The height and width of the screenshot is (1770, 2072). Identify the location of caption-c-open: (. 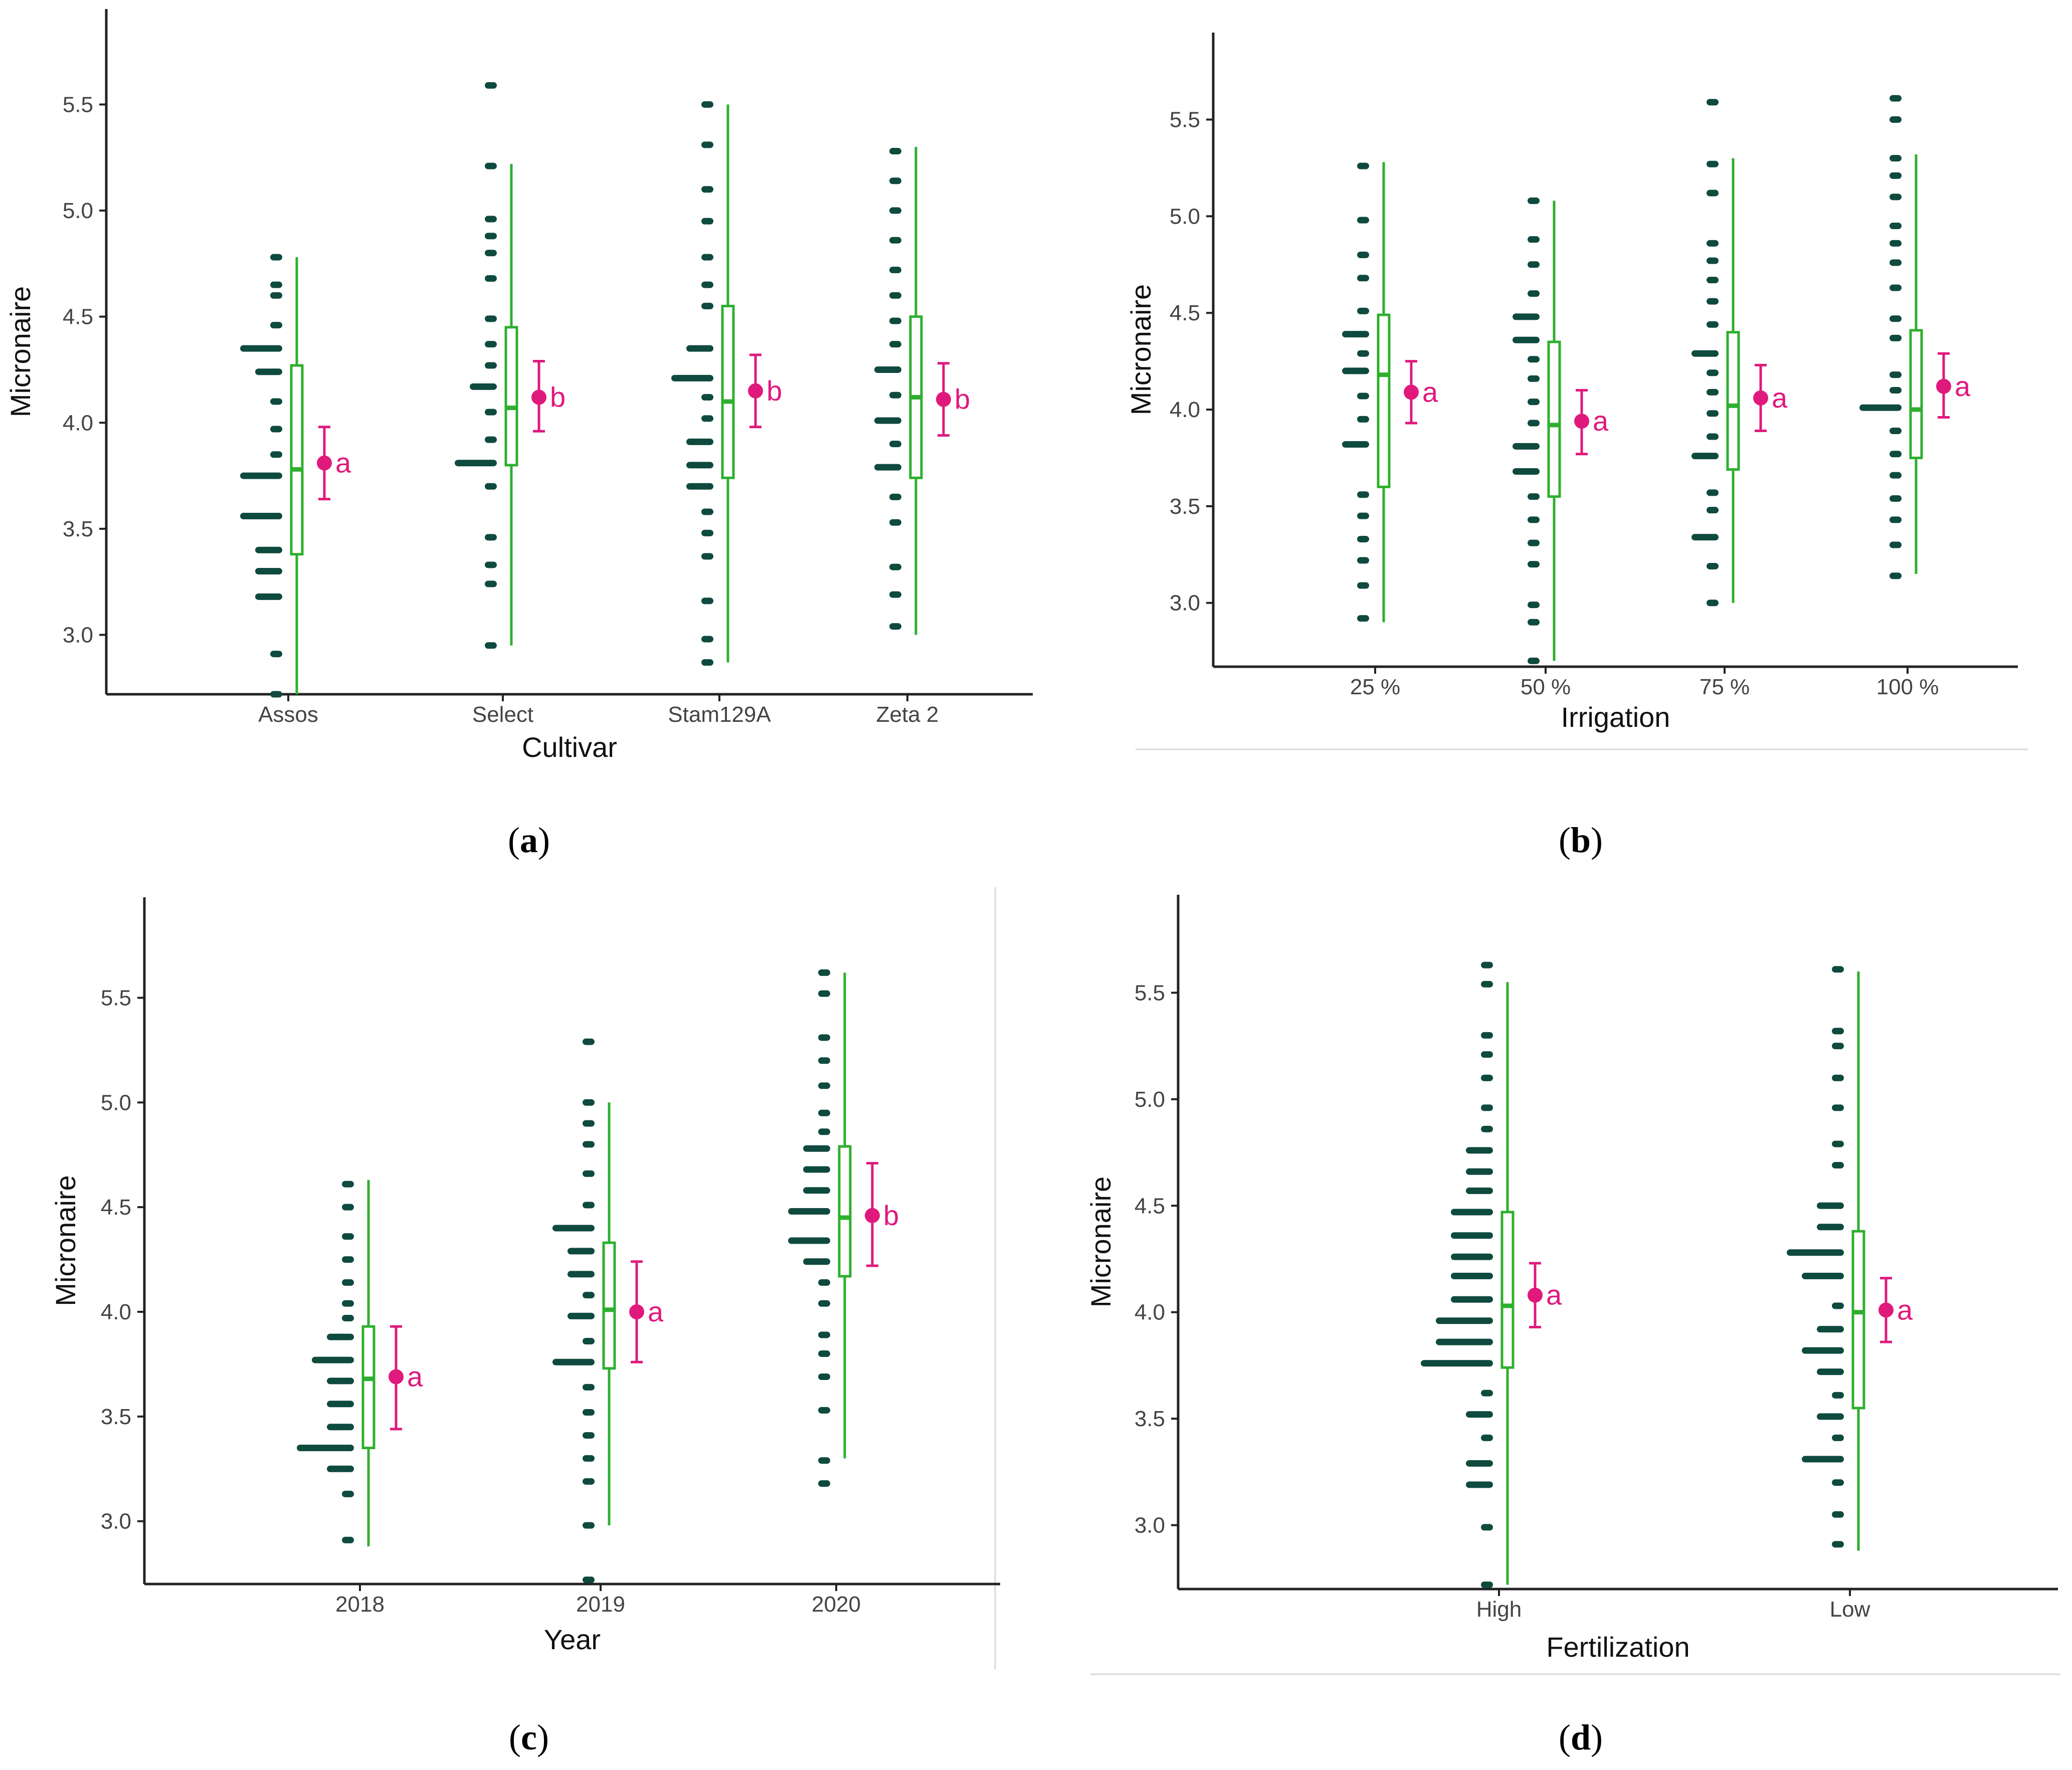
(515, 1737).